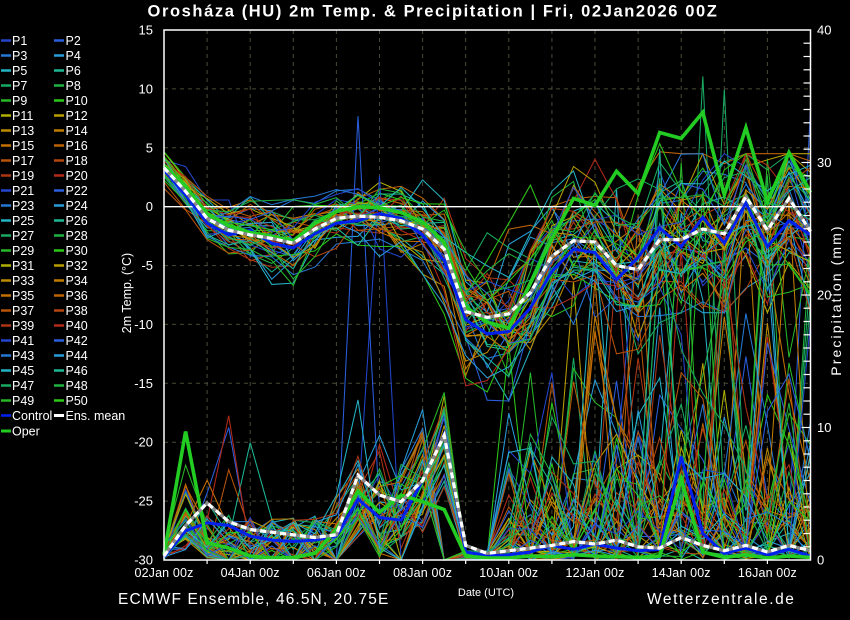 Image resolution: width=850 pixels, height=620 pixels. Describe the element at coordinates (23, 236) in the screenshot. I see `svg-text: P27` at that location.